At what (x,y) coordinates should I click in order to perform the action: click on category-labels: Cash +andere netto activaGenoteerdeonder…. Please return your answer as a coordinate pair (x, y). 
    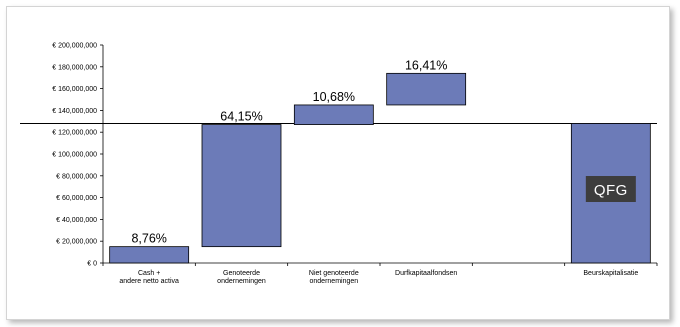
    Looking at the image, I should click on (378, 277).